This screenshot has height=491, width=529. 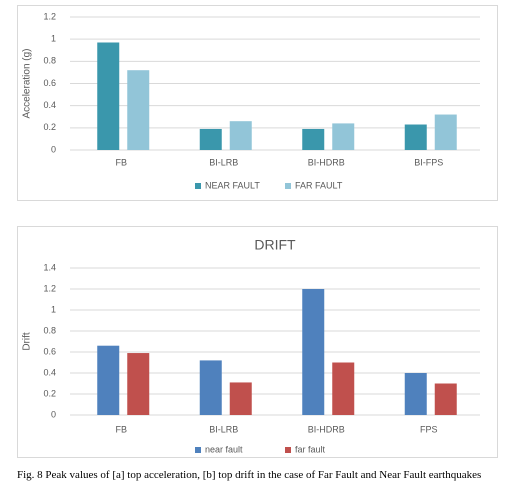 I want to click on y-axis-label: Acceleration (g), so click(x=27, y=83).